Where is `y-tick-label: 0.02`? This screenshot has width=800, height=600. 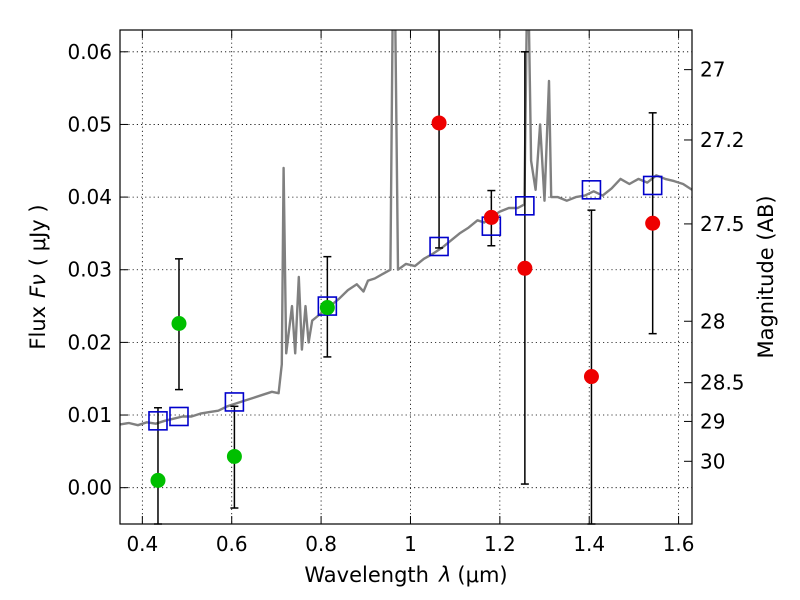 y-tick-label: 0.02 is located at coordinates (89, 342).